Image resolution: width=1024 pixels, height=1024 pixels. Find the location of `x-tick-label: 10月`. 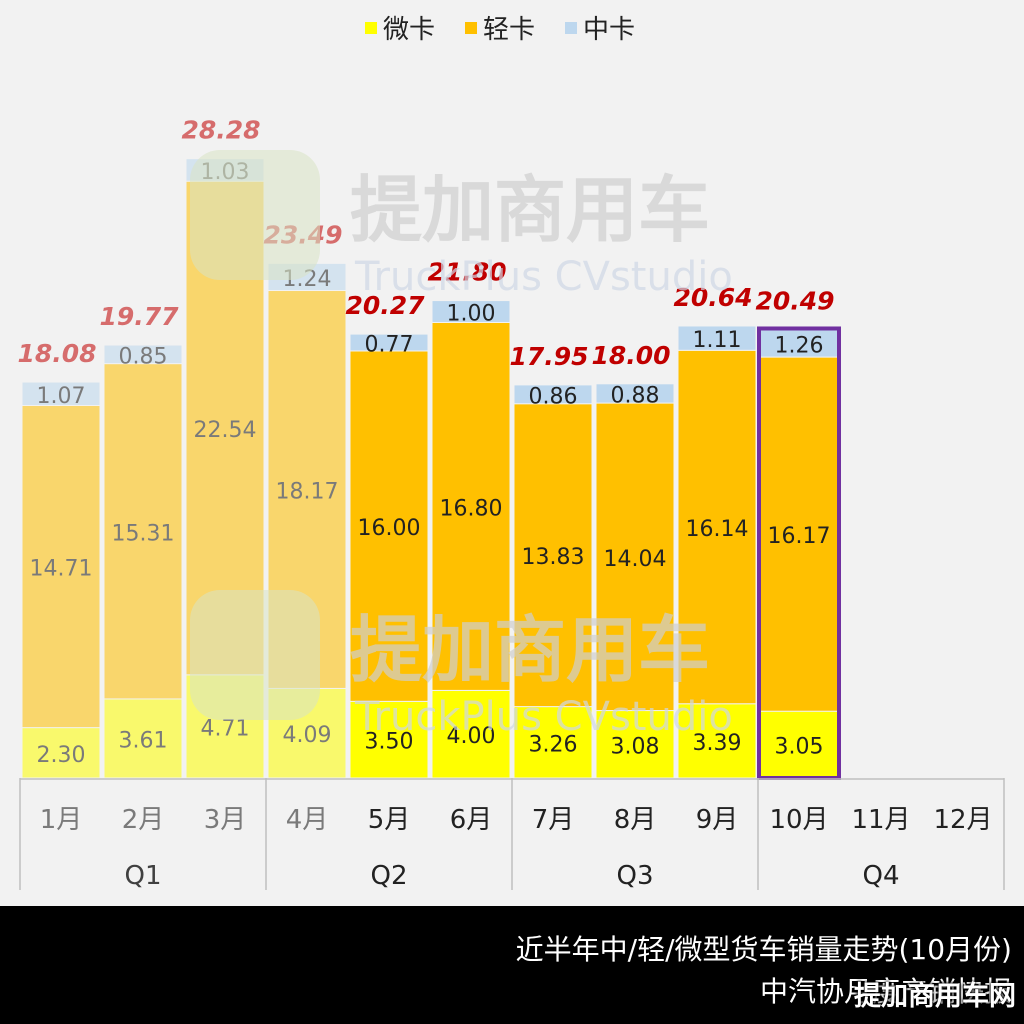

x-tick-label: 10月 is located at coordinates (798, 820).